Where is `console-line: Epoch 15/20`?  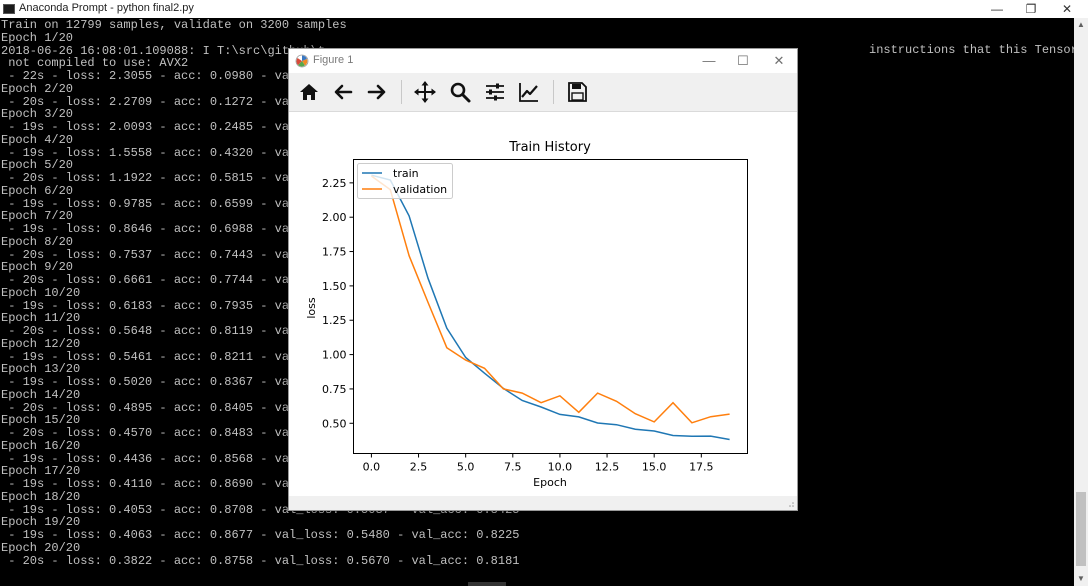
console-line: Epoch 15/20 is located at coordinates (41, 420).